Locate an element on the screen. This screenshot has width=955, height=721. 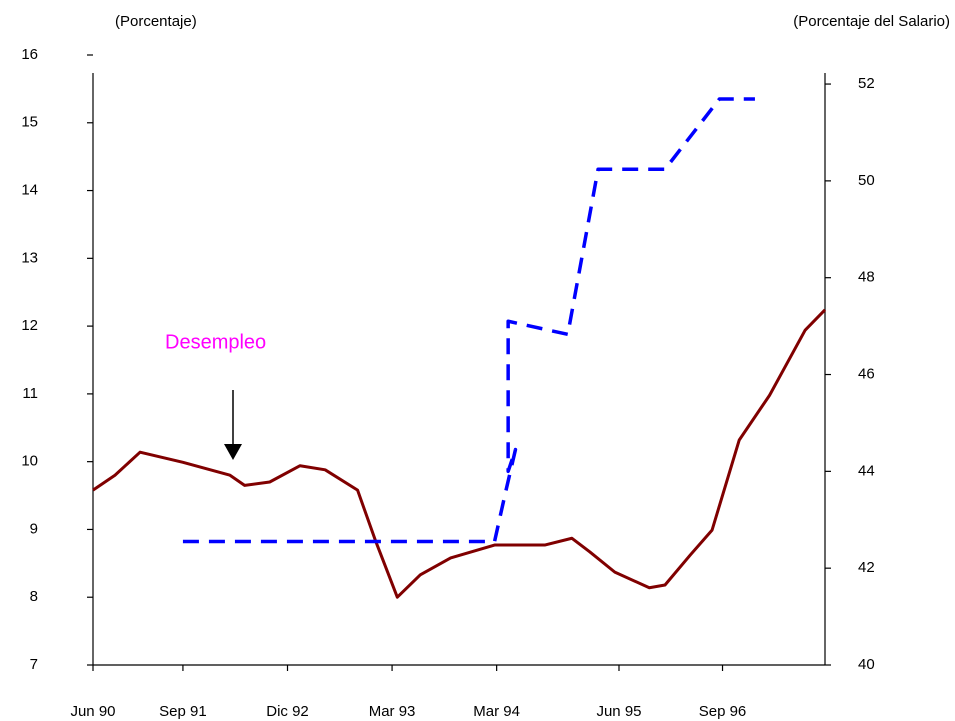
x-tick-label: Mar 93 is located at coordinates (392, 711).